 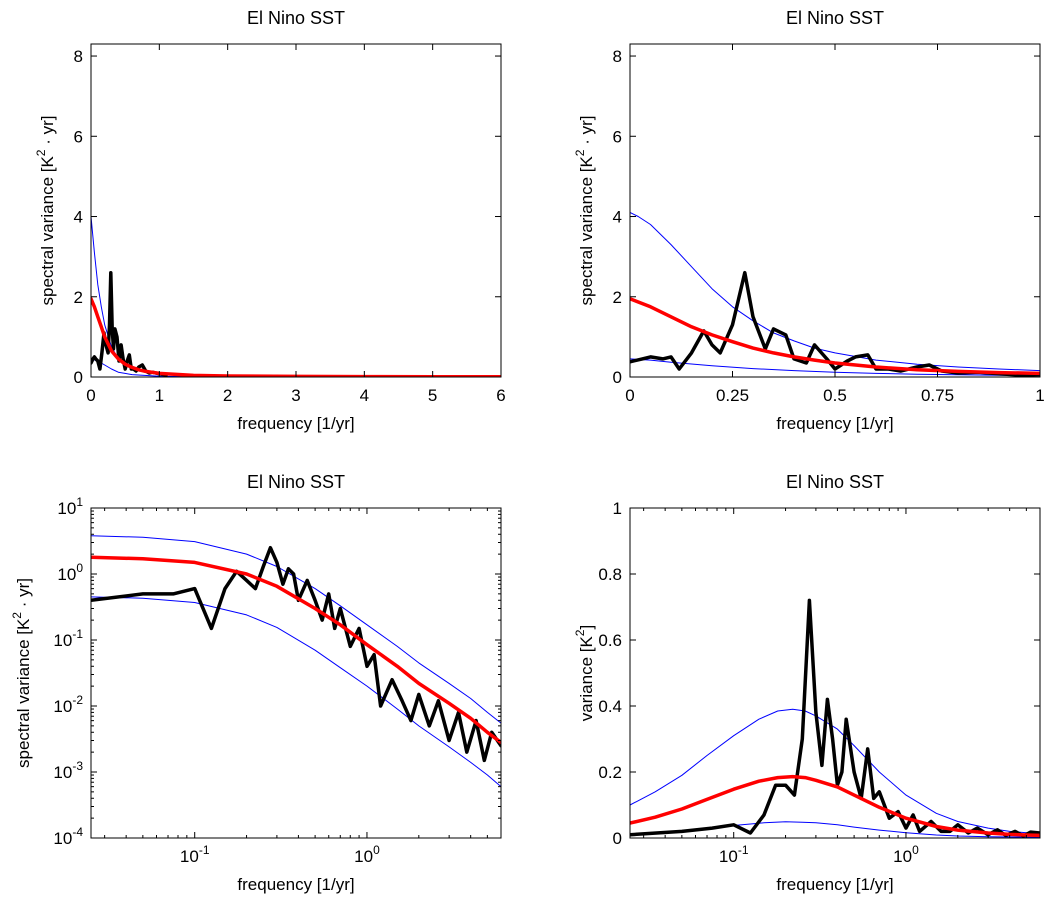 I want to click on x-tick-label: 0.75, so click(x=937, y=395).